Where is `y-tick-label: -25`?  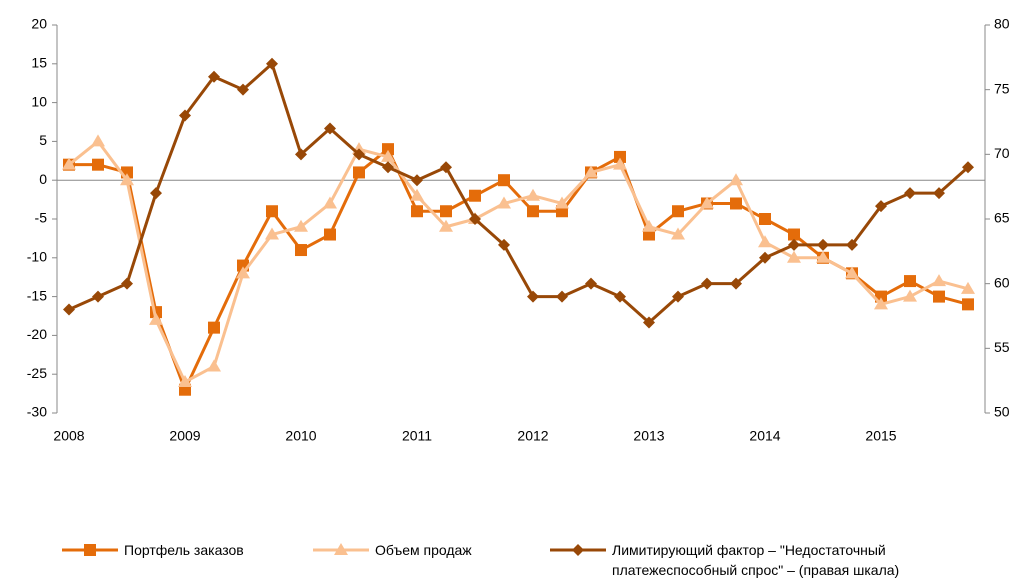 y-tick-label: -25 is located at coordinates (37, 373).